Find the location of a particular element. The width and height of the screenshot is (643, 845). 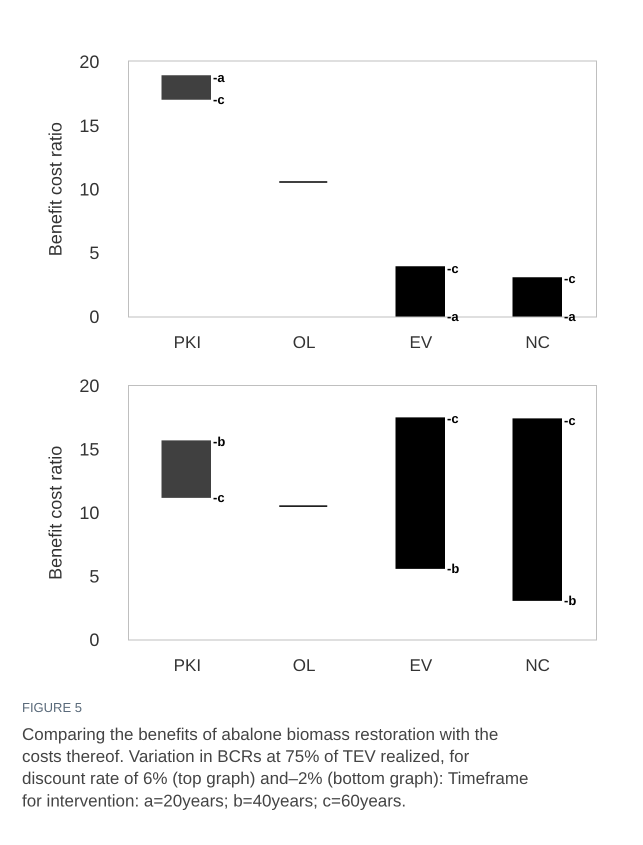

caption: FIGURE 5 is located at coordinates (52, 707).